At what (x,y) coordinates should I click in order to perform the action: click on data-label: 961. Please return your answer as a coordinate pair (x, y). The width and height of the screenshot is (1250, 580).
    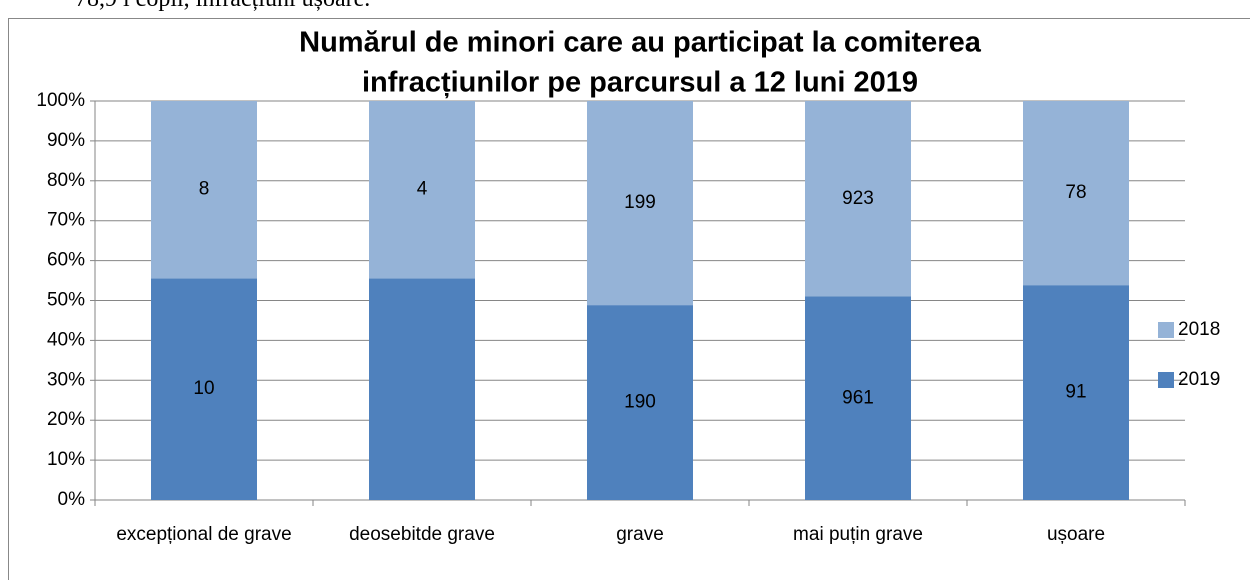
    Looking at the image, I should click on (858, 397).